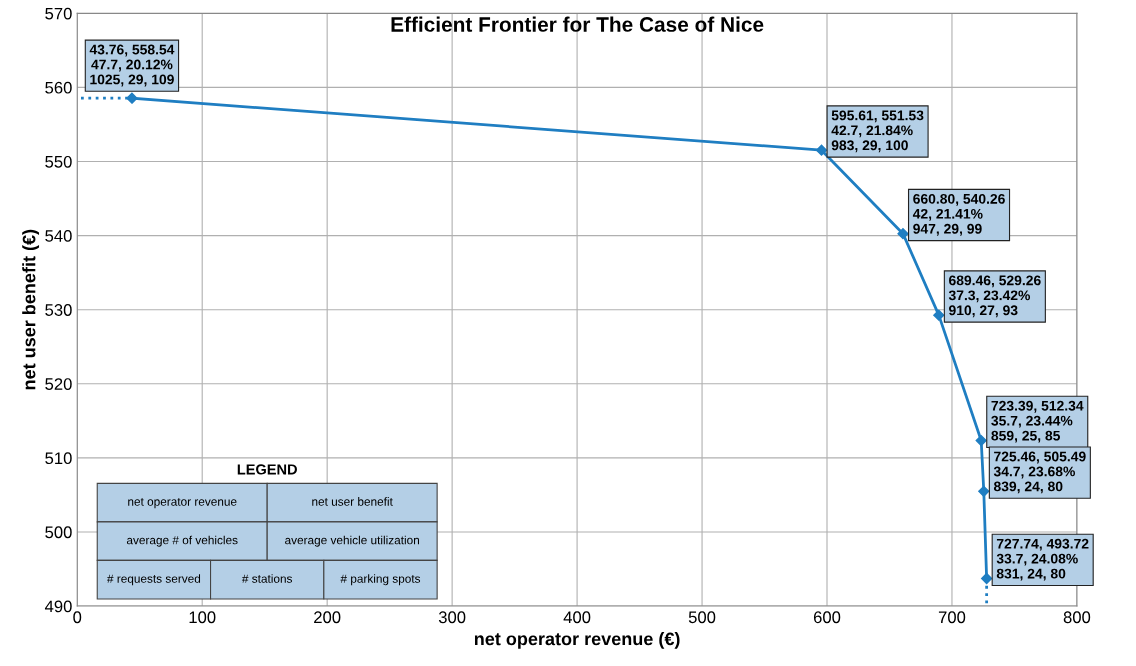  I want to click on x-axis-title: net operator revenue (€), so click(577, 640).